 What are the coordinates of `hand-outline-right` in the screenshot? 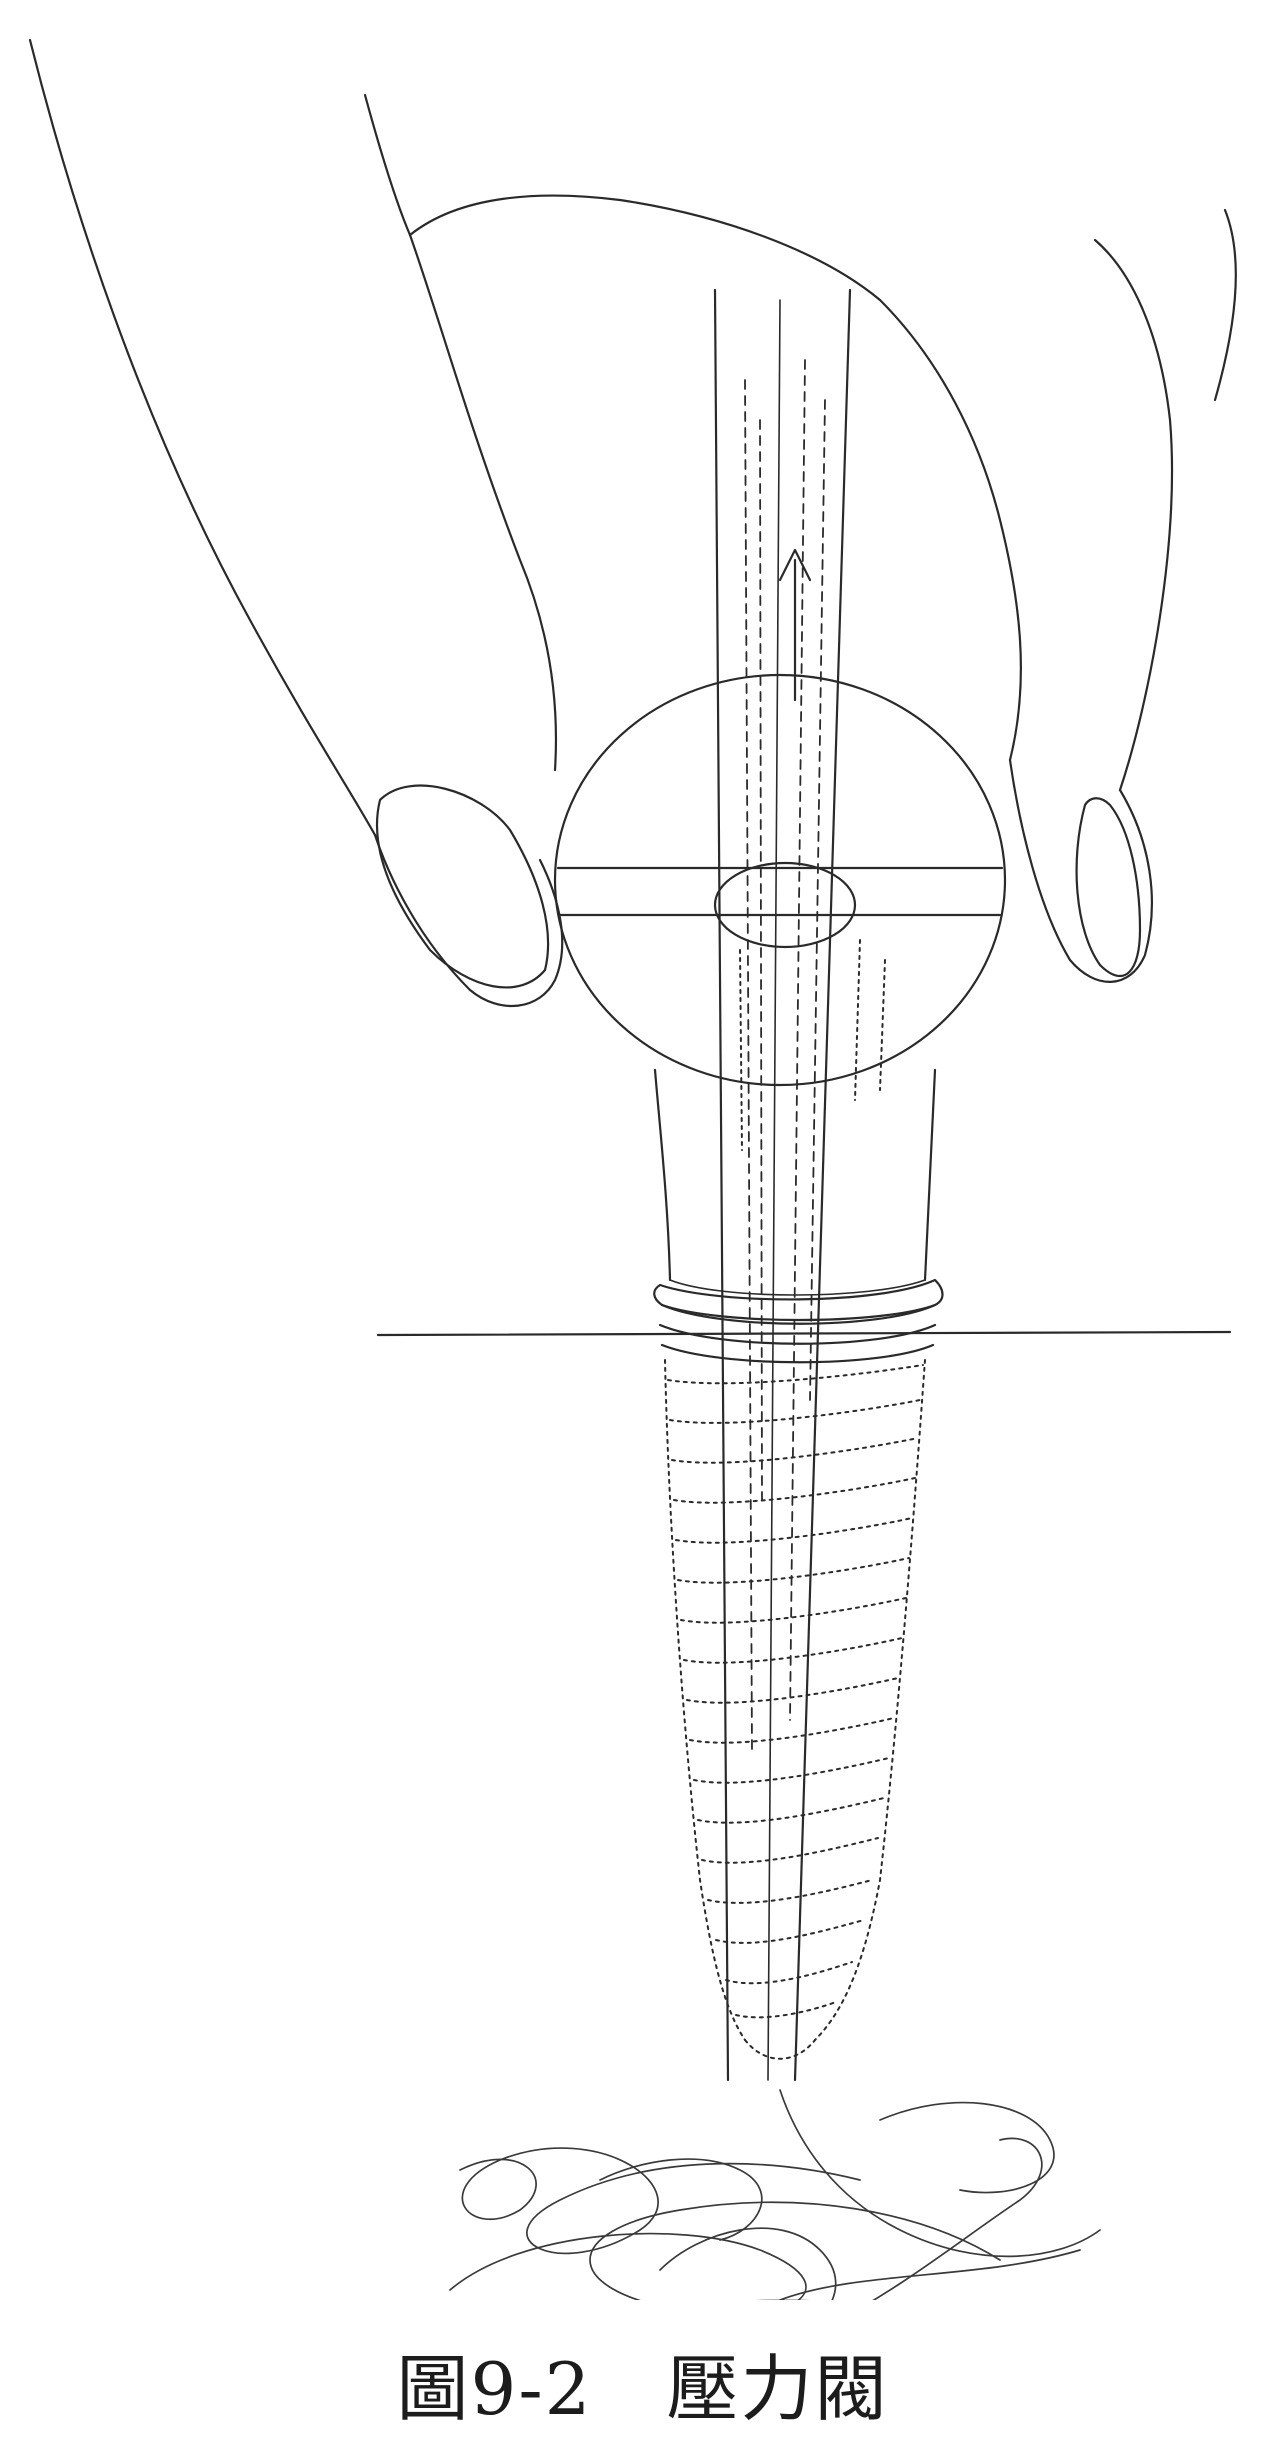 It's located at (1133, 515).